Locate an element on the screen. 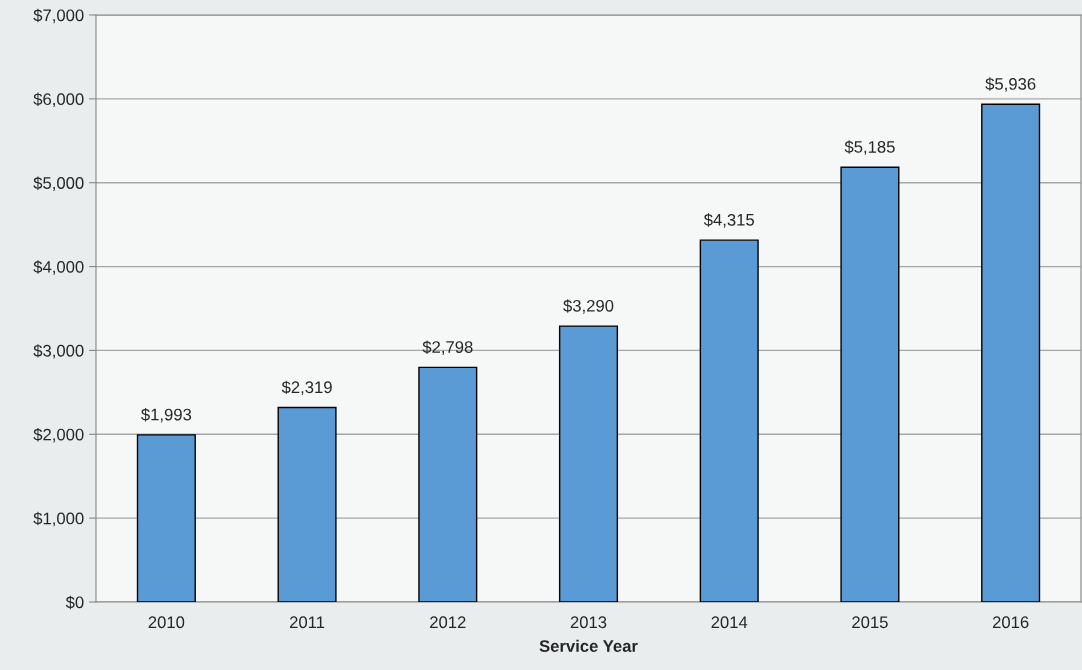 This screenshot has width=1082, height=670. y-tick-label: $5,000 is located at coordinates (58, 183).